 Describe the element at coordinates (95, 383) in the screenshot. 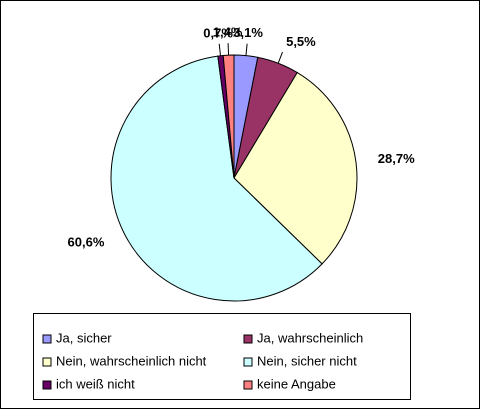

I see `legend-label: ich weiß nicht` at that location.